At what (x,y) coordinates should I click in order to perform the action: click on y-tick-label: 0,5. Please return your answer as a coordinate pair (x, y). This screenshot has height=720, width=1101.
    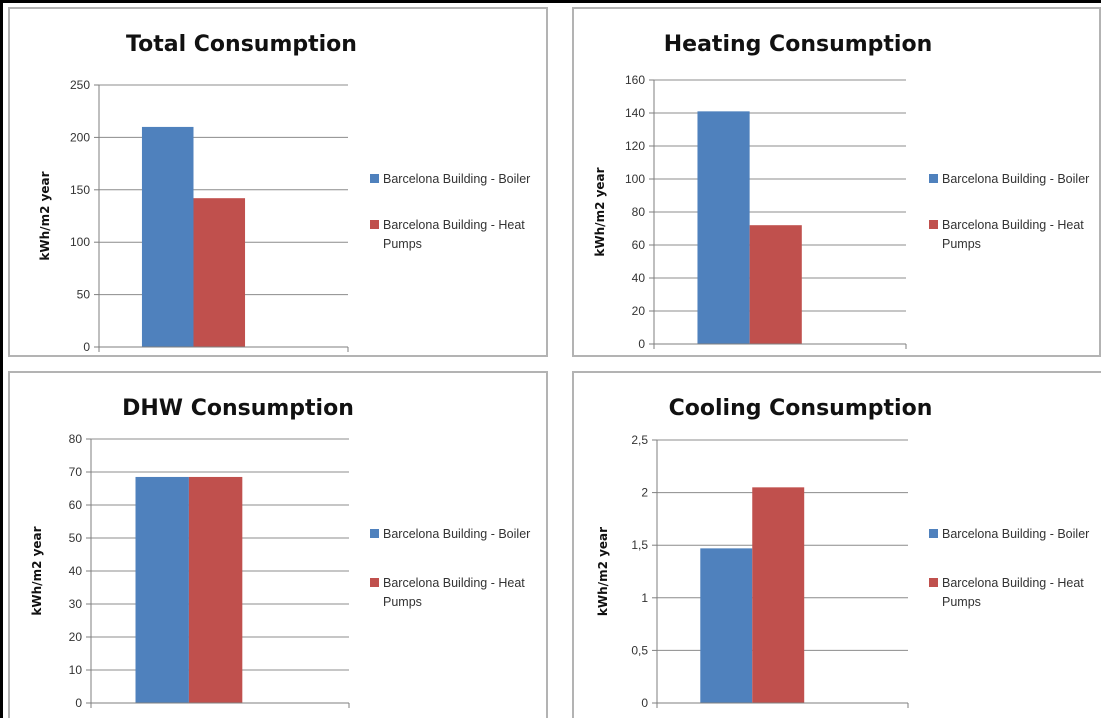
    Looking at the image, I should click on (639, 650).